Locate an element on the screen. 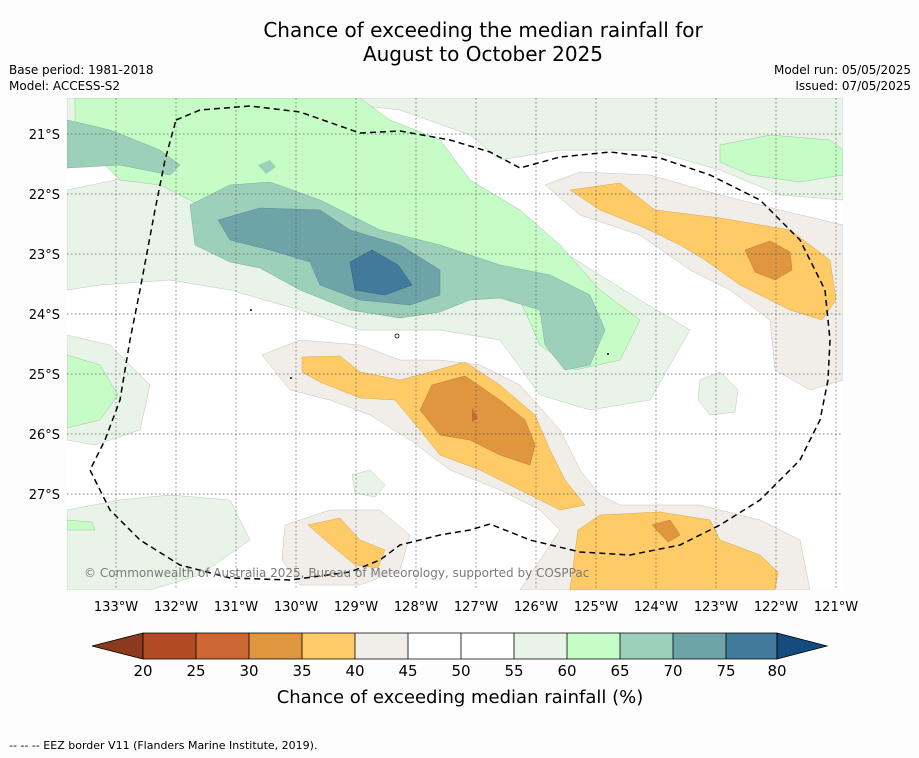 This screenshot has width=919, height=758. lon-label: 130°W is located at coordinates (296, 607).